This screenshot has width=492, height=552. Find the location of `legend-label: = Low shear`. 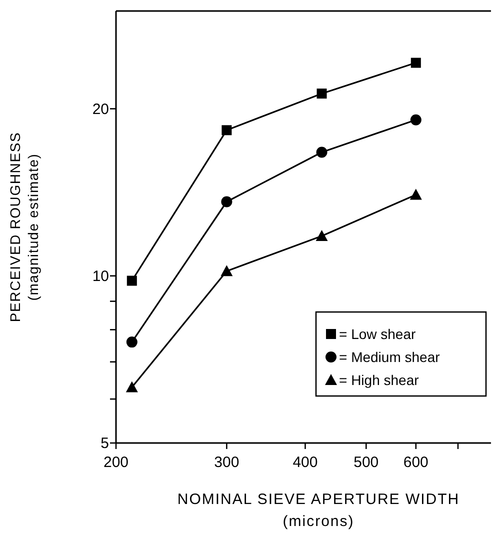

legend-label: = Low shear is located at coordinates (377, 334).